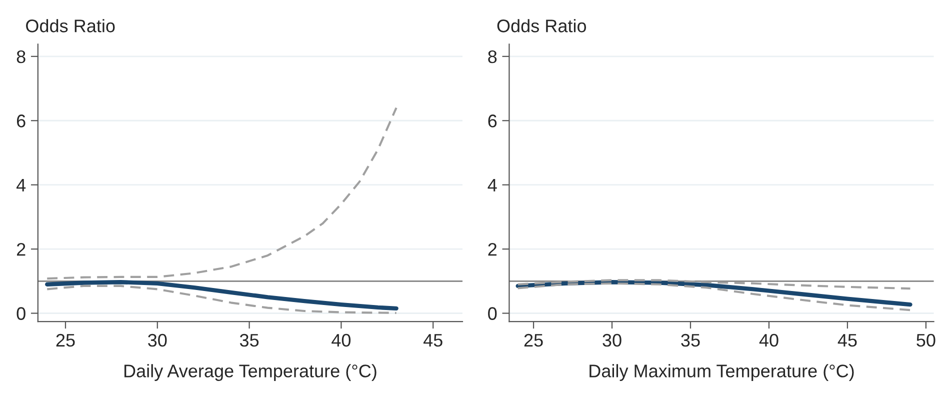 The image size is (948, 402). Describe the element at coordinates (722, 372) in the screenshot. I see `x-axis-title: Daily Maximum Temperature (°C)` at that location.